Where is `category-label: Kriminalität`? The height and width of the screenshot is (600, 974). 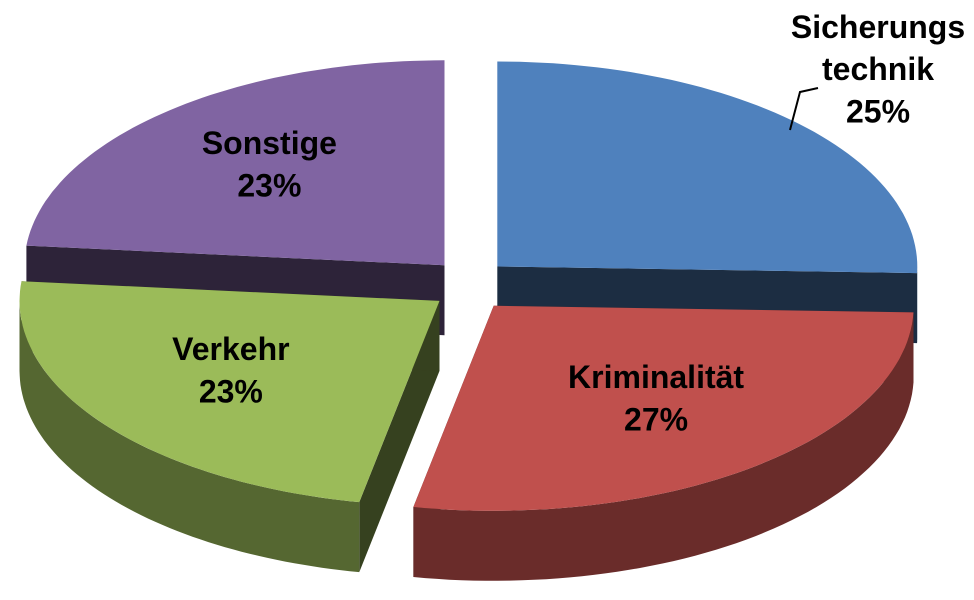 category-label: Kriminalität is located at coordinates (656, 378).